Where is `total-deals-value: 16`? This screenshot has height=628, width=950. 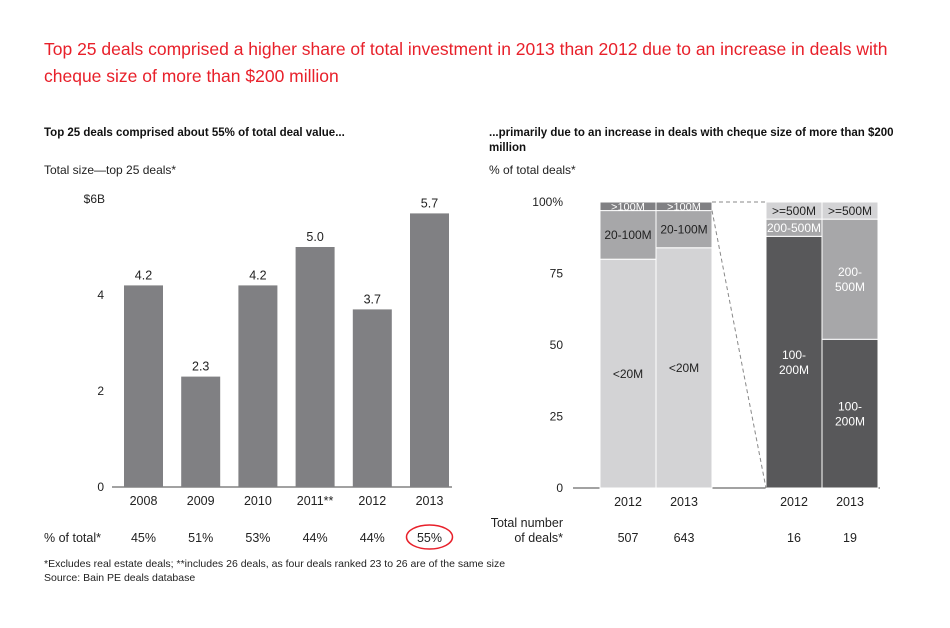 total-deals-value: 16 is located at coordinates (794, 538).